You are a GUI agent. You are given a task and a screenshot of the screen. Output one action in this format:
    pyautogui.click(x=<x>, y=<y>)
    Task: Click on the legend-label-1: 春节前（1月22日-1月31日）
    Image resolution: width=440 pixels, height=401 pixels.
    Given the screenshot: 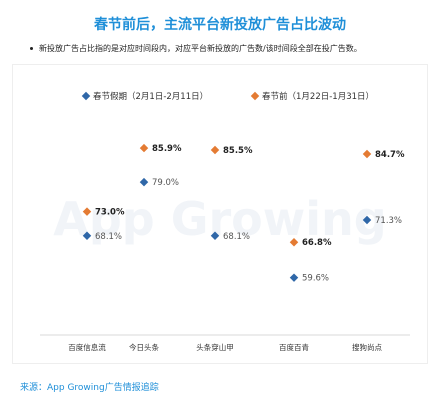 What is the action you would take?
    pyautogui.click(x=318, y=96)
    